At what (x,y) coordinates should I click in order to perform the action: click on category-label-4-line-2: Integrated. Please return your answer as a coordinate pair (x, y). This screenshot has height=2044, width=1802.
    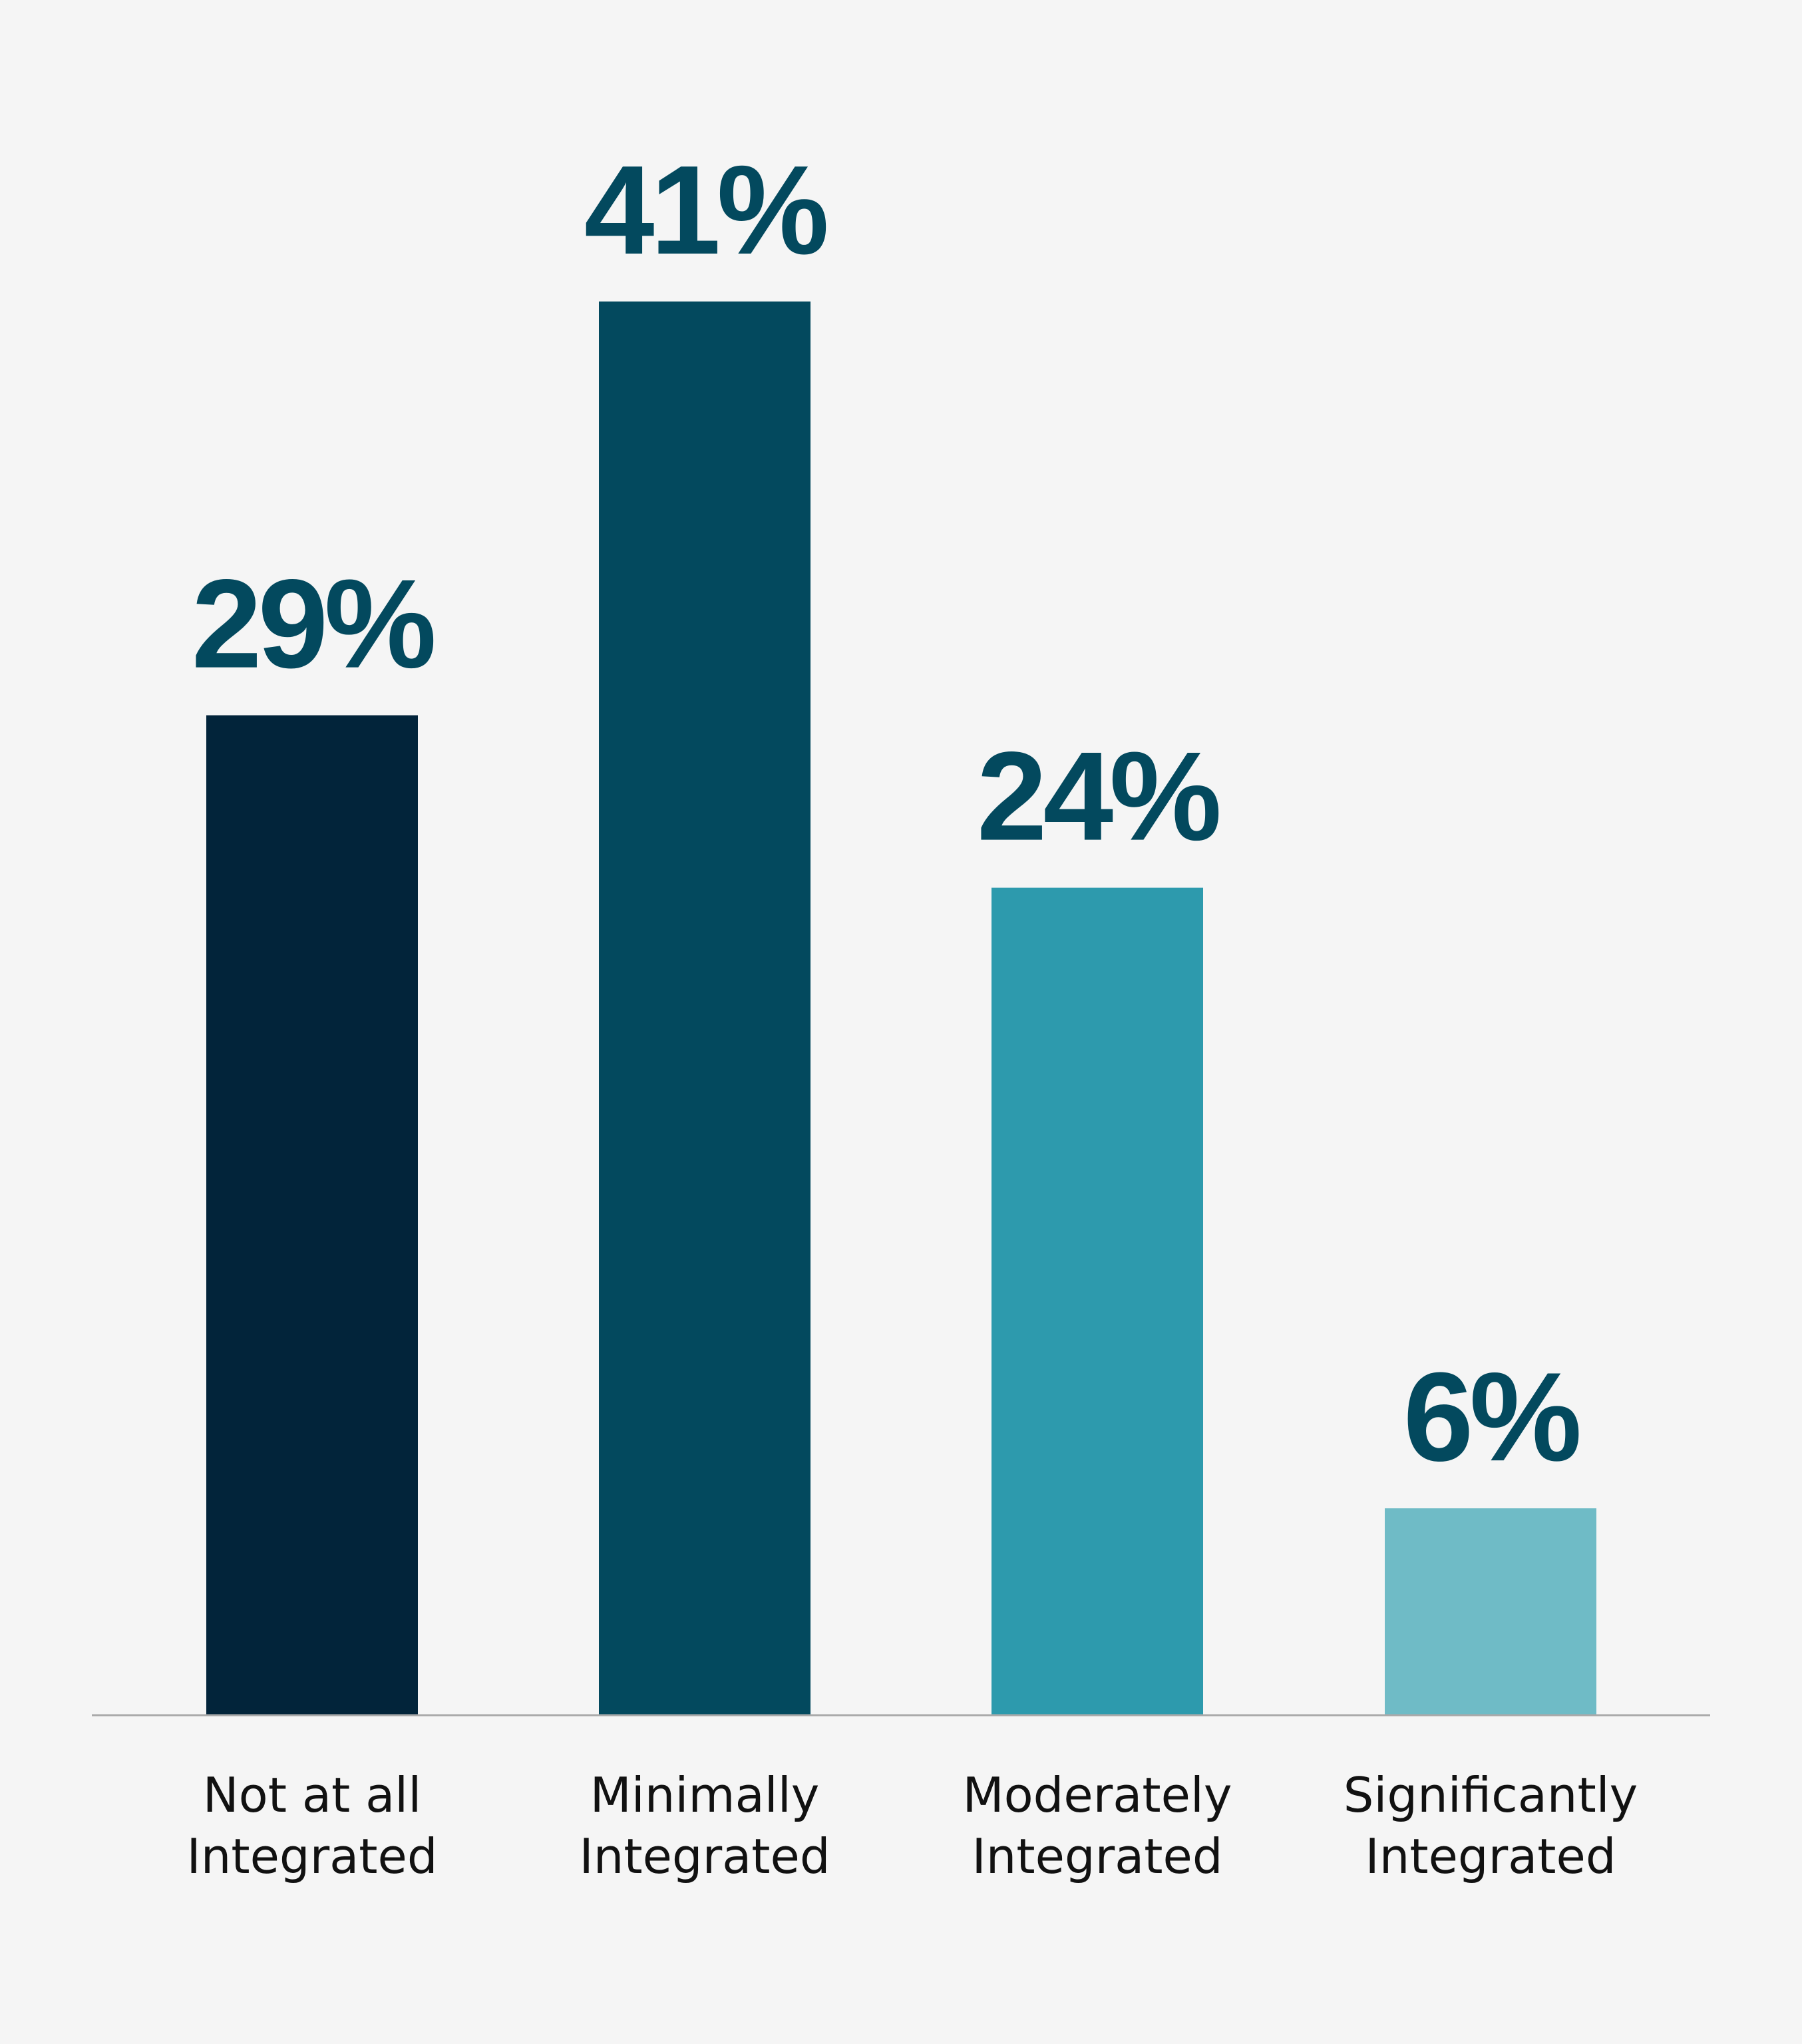
    Looking at the image, I should click on (1490, 1856).